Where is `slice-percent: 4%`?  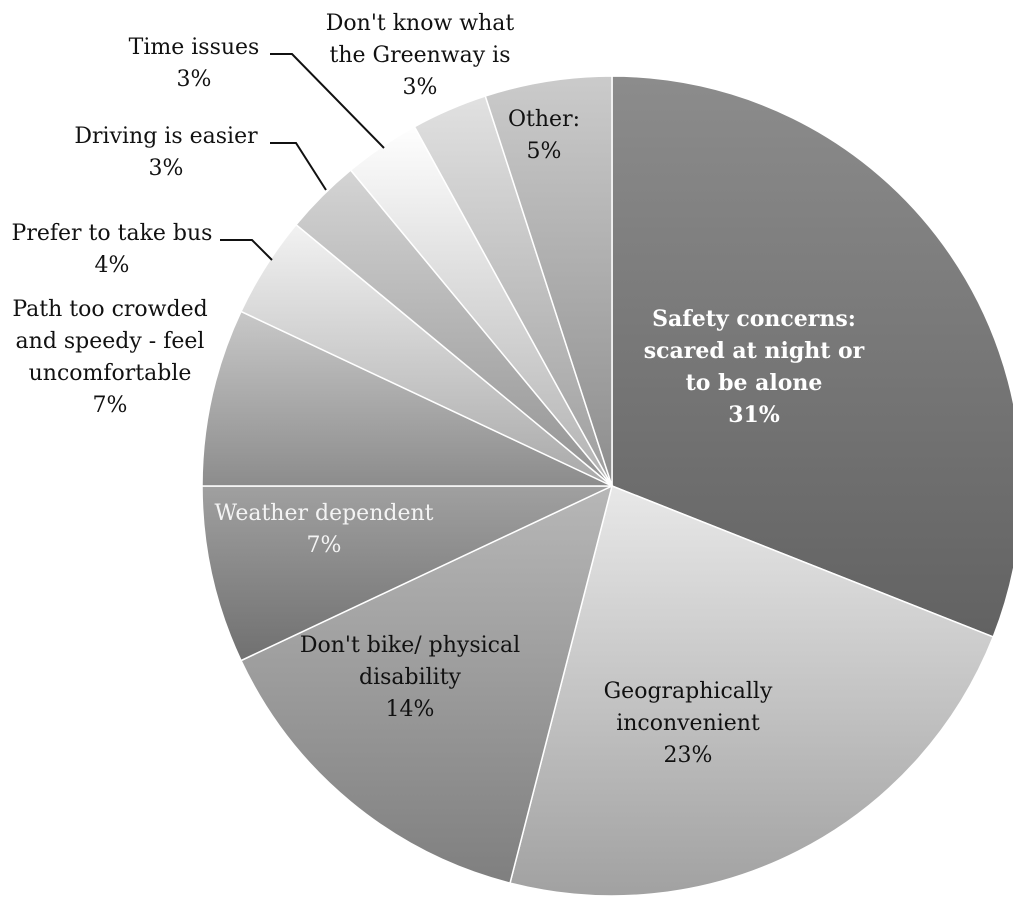
slice-percent: 4% is located at coordinates (112, 265).